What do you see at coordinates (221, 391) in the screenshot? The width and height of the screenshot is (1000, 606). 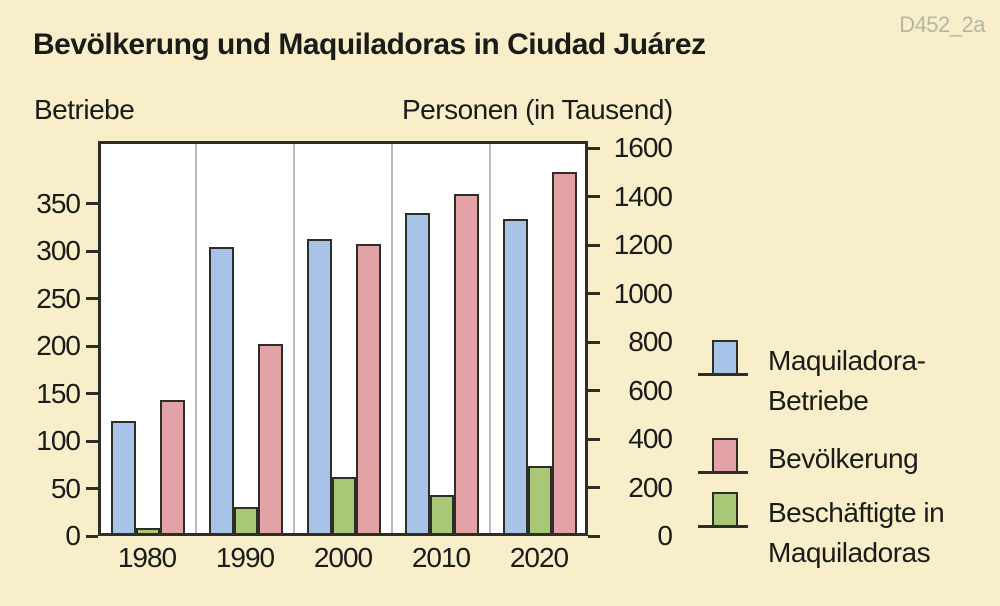 I see `bar-0-1990` at bounding box center [221, 391].